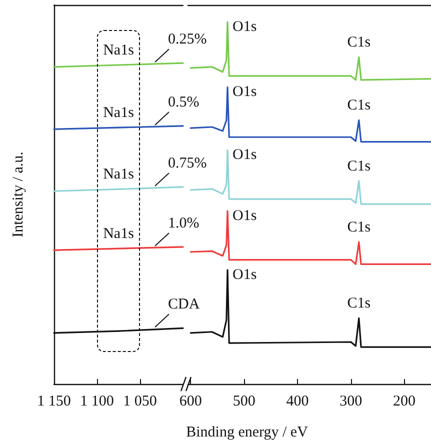 The width and height of the screenshot is (431, 444). What do you see at coordinates (54, 402) in the screenshot?
I see `x-tick-label: 1 150` at bounding box center [54, 402].